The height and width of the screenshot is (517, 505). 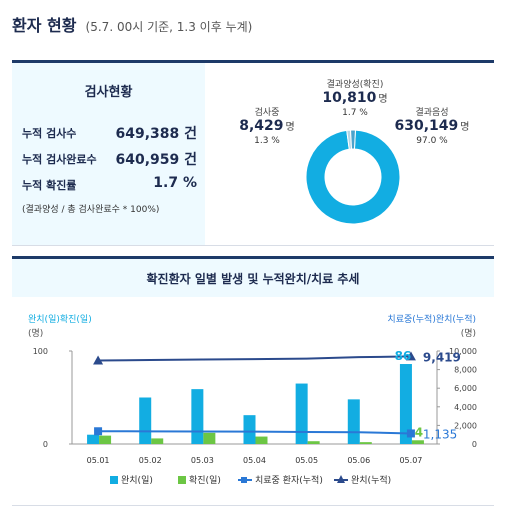 What do you see at coordinates (49, 133) in the screenshot?
I see `stat-label: 누적 검사수` at bounding box center [49, 133].